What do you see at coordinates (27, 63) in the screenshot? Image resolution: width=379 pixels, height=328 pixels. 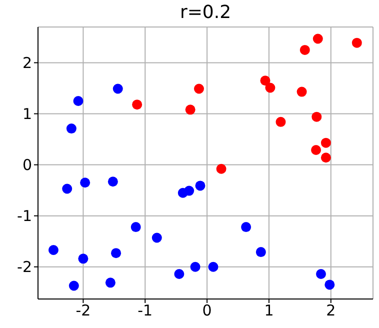 I see `y-tick-label: 2` at bounding box center [27, 63].